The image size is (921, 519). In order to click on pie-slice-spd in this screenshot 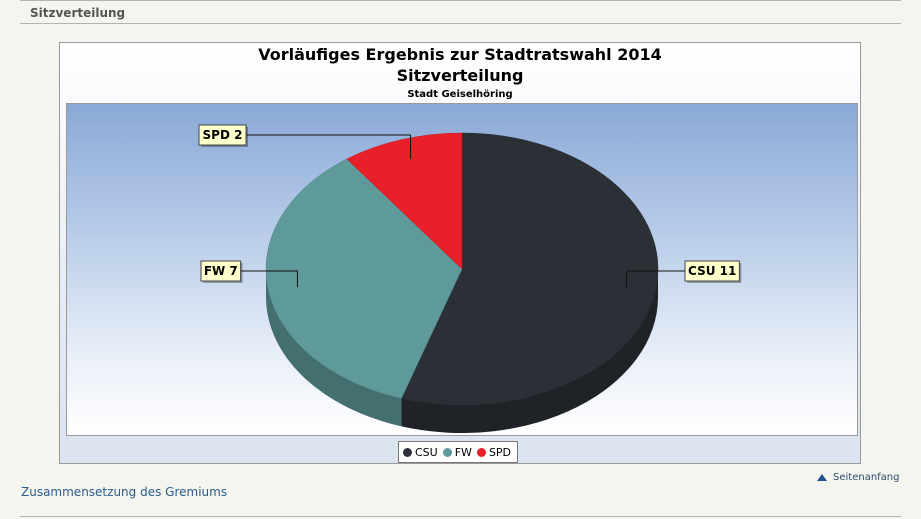, I will do `click(404, 201)`.